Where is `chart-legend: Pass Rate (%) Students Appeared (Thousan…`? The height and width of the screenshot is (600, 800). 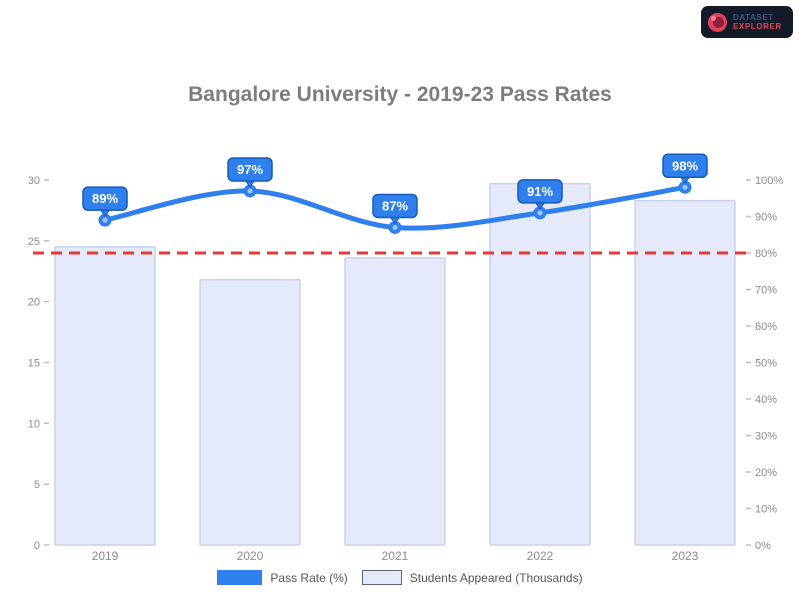 chart-legend: Pass Rate (%) Students Appeared (Thousan… is located at coordinates (400, 577).